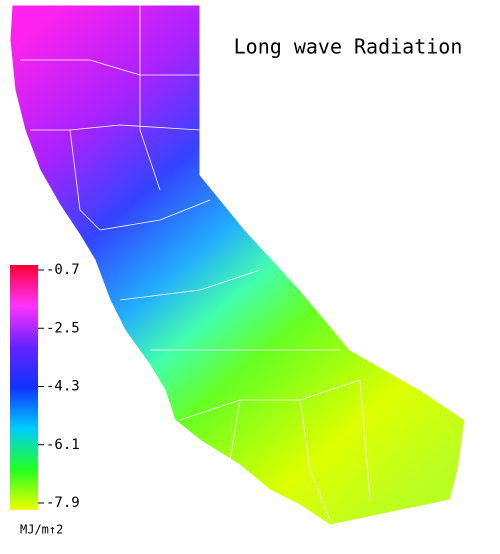 Image resolution: width=500 pixels, height=554 pixels. I want to click on colorbar-tick-label: -6.1, so click(63, 445).